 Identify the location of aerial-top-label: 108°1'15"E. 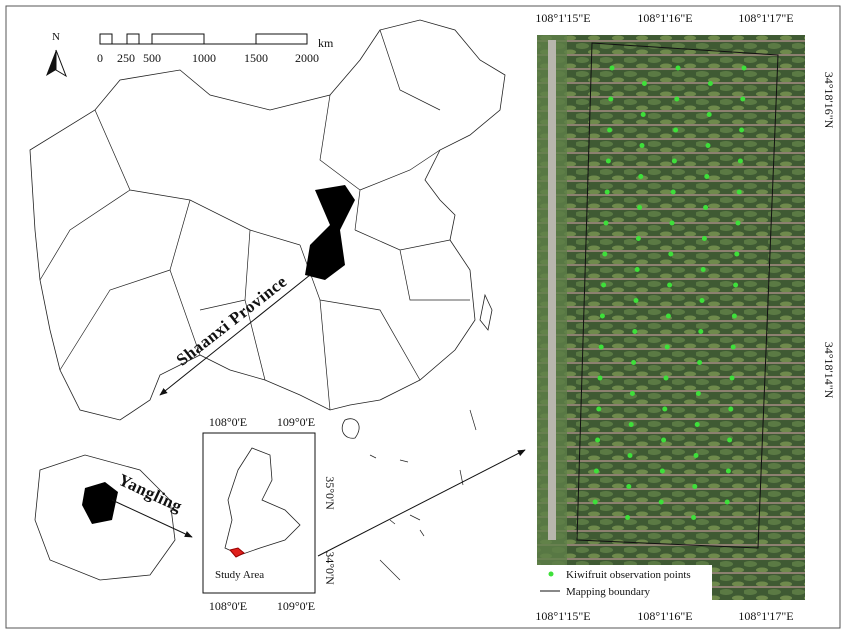
(562, 18).